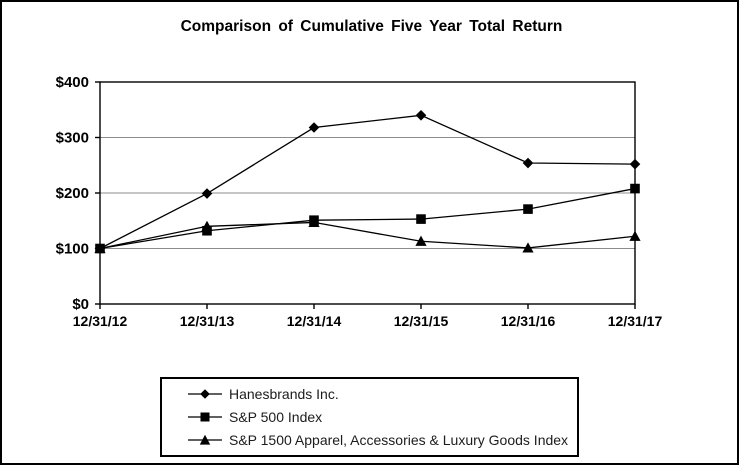 The width and height of the screenshot is (739, 467). I want to click on triangle-marker-icon, so click(205, 439).